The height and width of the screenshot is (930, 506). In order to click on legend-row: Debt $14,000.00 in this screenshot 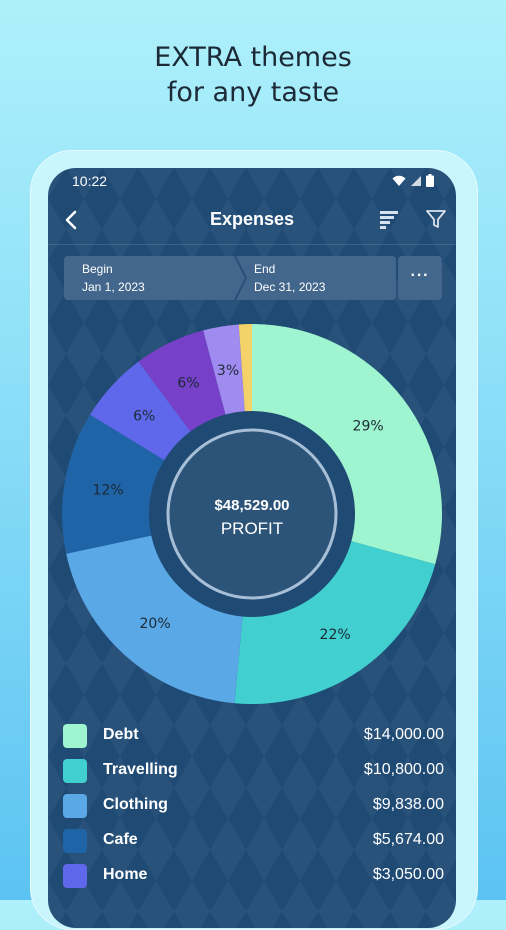, I will do `click(252, 735)`.